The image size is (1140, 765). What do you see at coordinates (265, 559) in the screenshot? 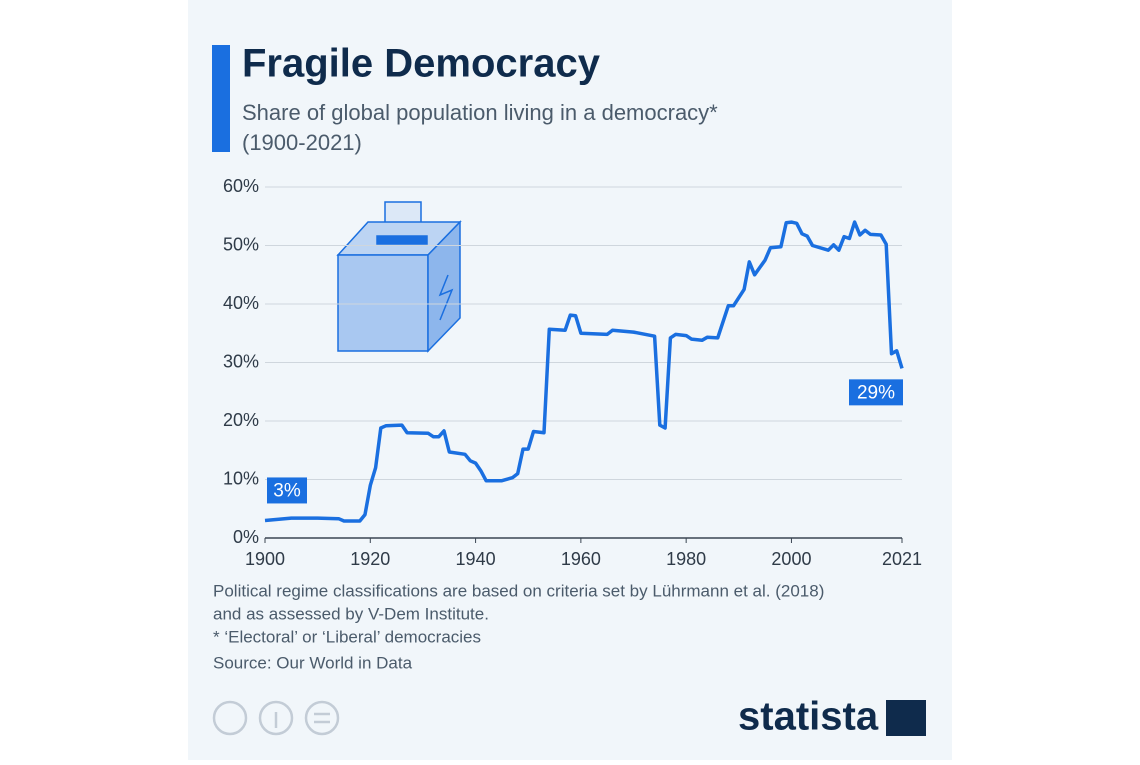
I see `x-tick-label: 1900` at bounding box center [265, 559].